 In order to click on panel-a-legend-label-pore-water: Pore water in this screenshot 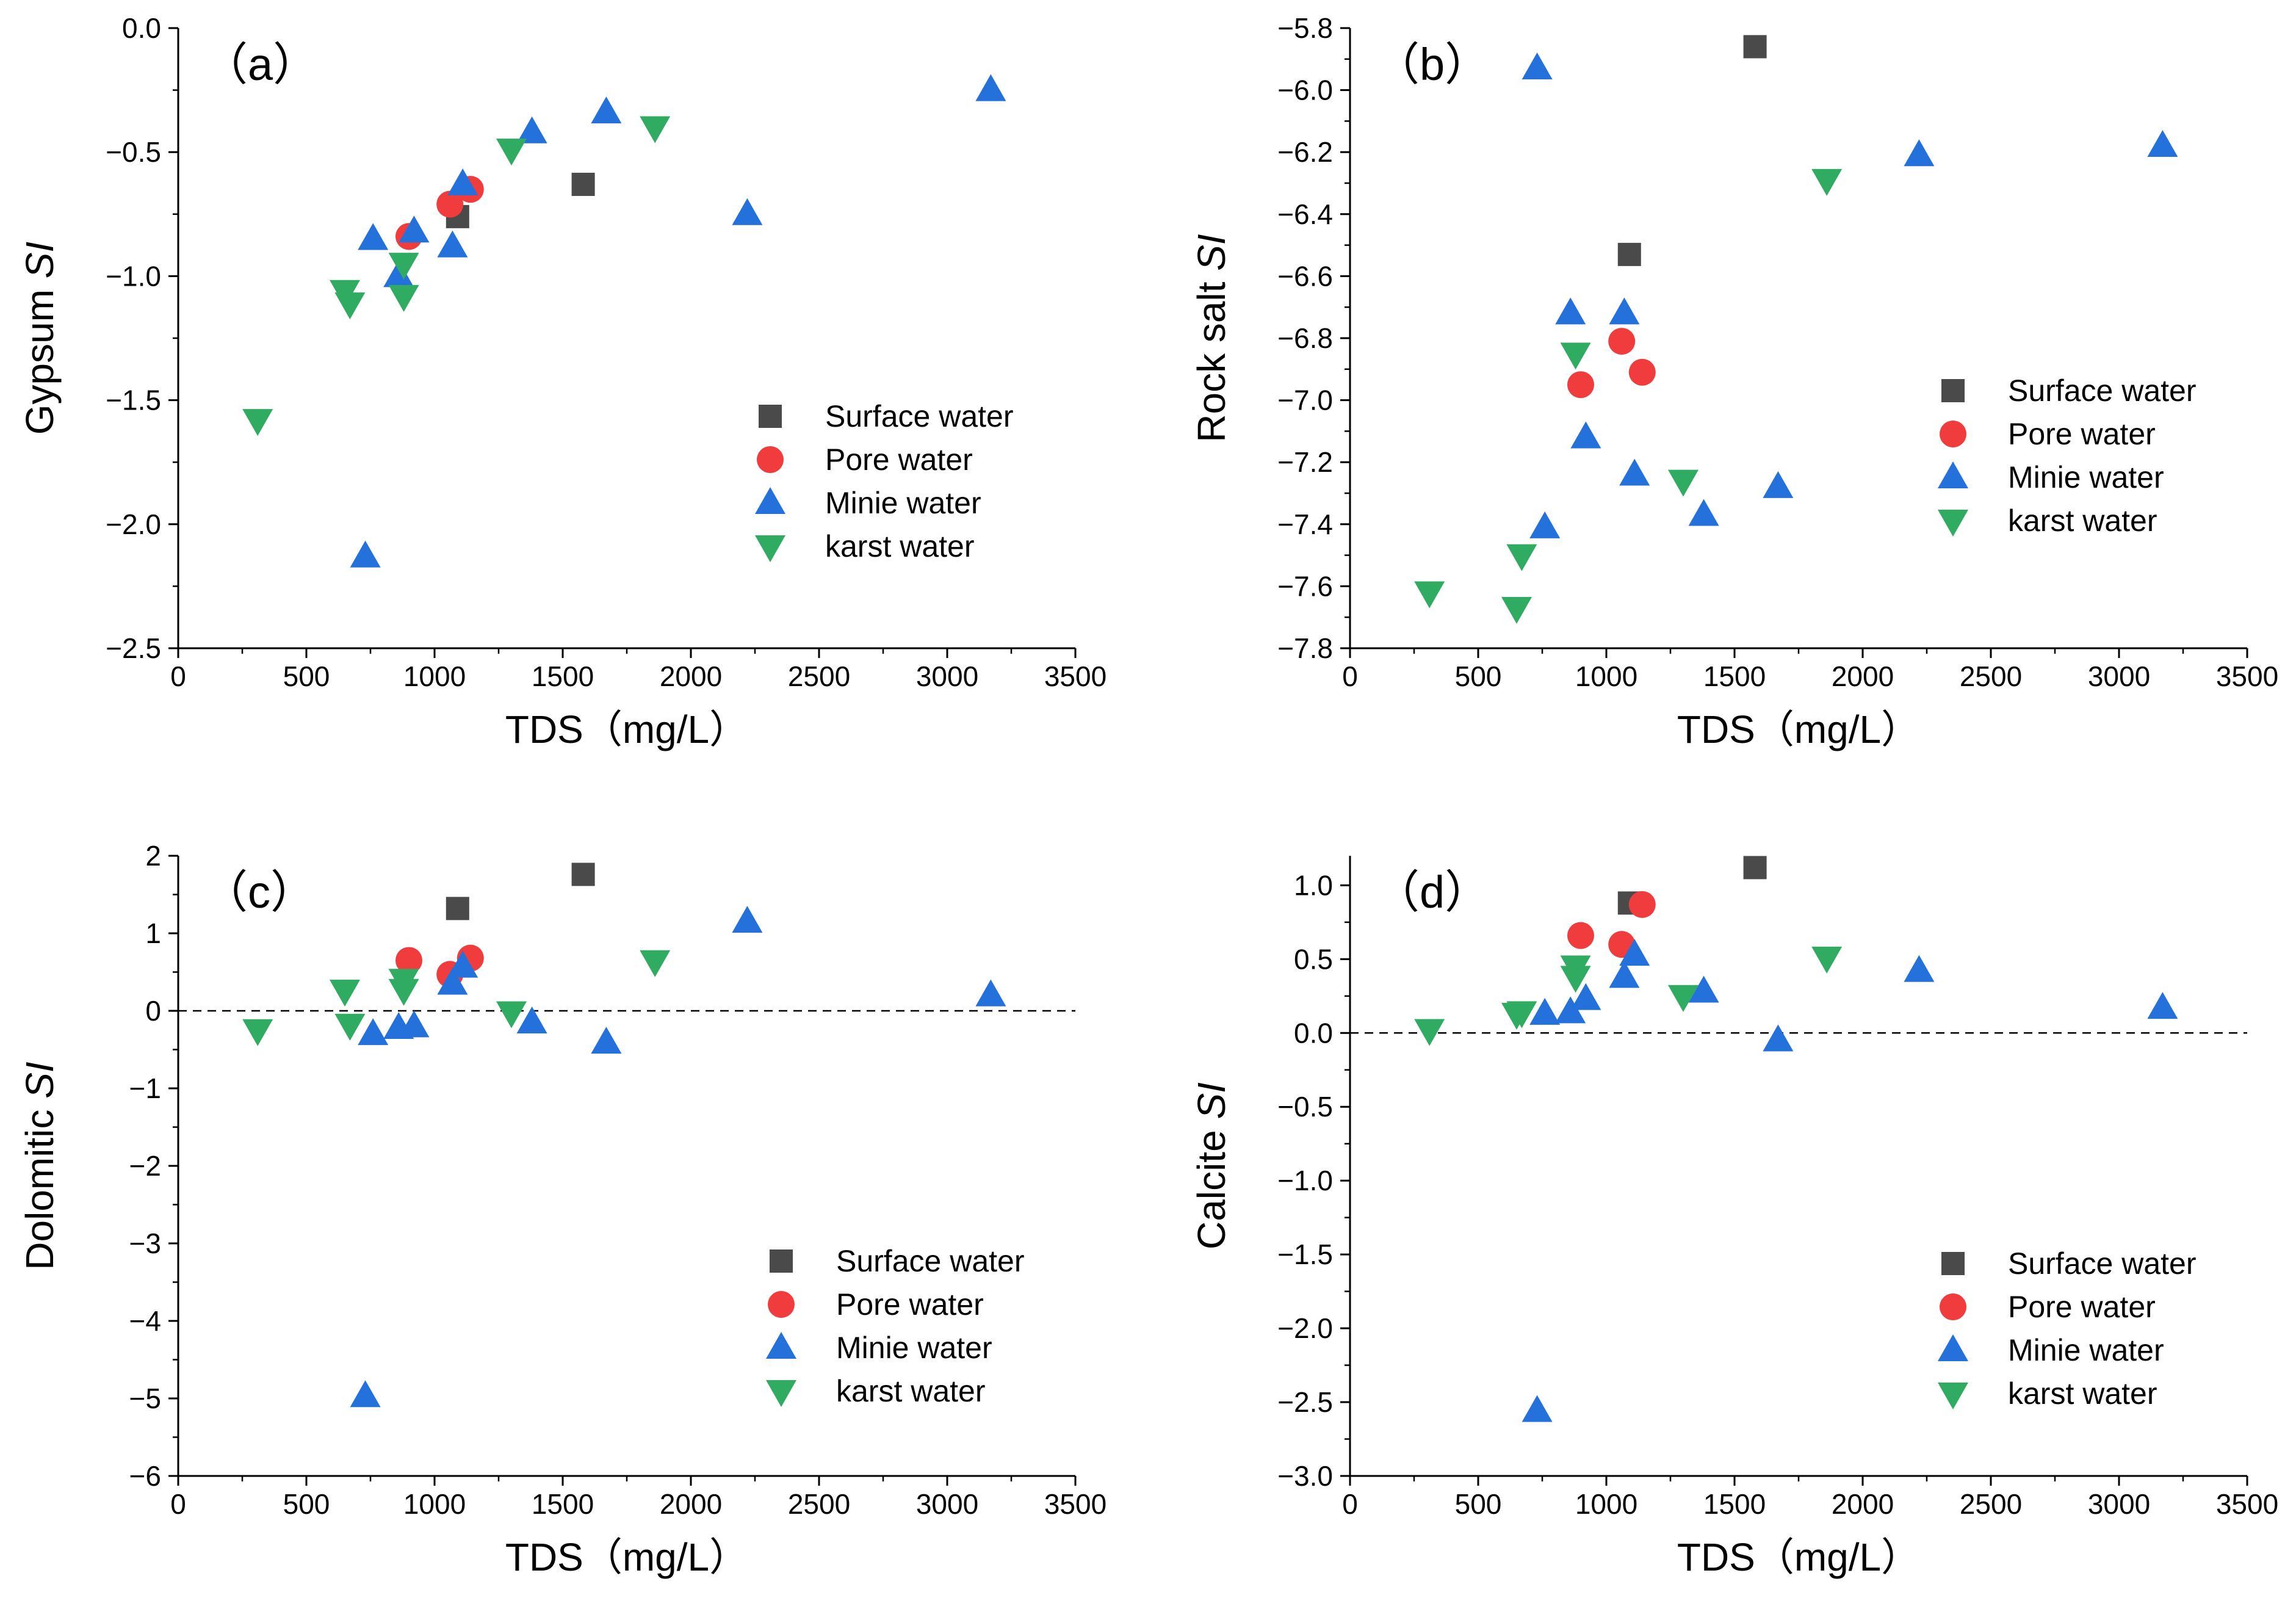, I will do `click(899, 460)`.